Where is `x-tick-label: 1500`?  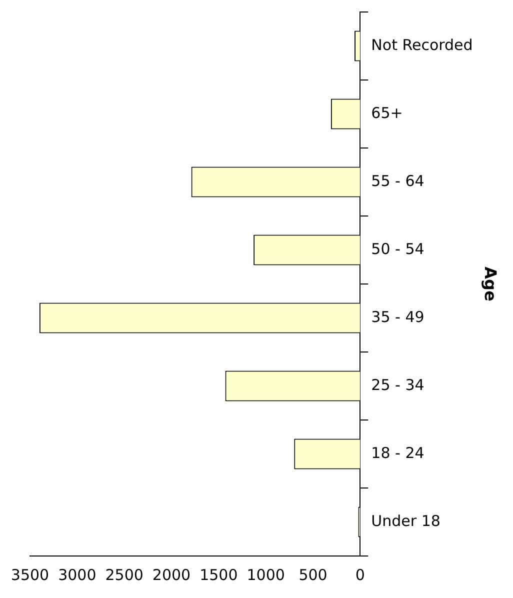 x-tick-label: 1500 is located at coordinates (219, 575).